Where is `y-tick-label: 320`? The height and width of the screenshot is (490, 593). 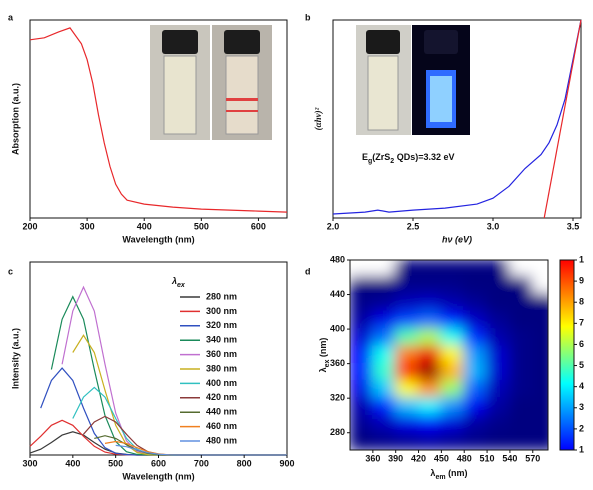
y-tick-label: 320 is located at coordinates (337, 398).